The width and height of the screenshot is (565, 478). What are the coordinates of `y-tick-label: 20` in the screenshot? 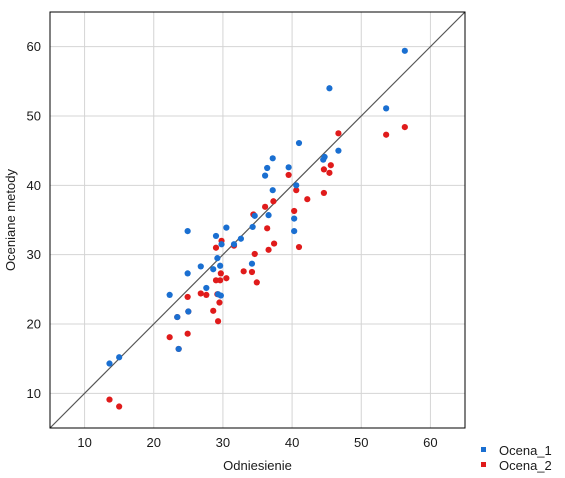 It's located at (34, 324).